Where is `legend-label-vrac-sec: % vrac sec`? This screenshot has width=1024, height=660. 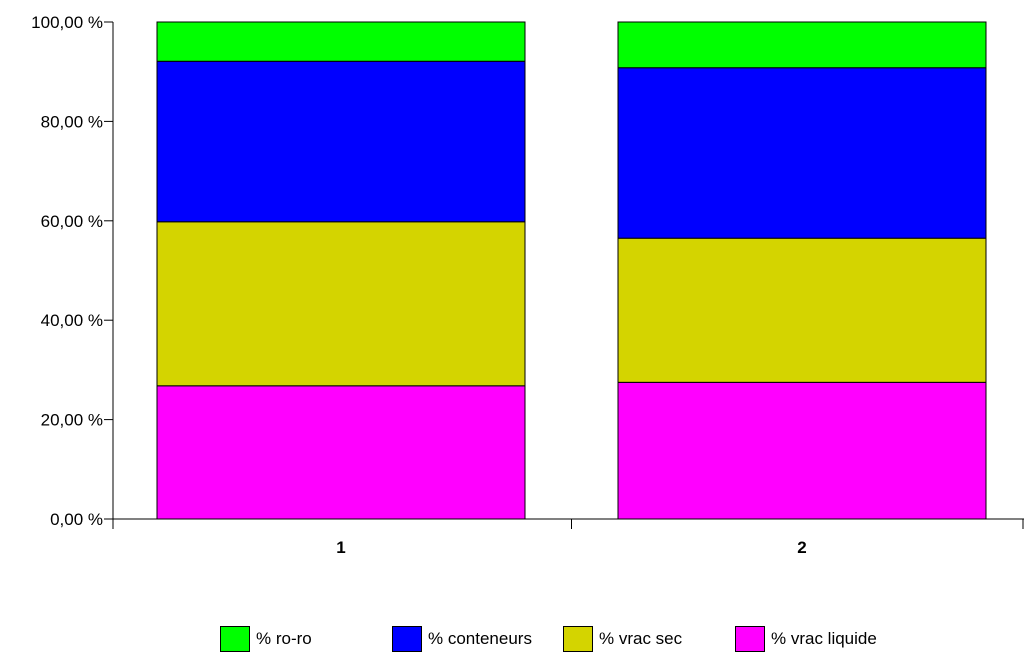
legend-label-vrac-sec: % vrac sec is located at coordinates (641, 638).